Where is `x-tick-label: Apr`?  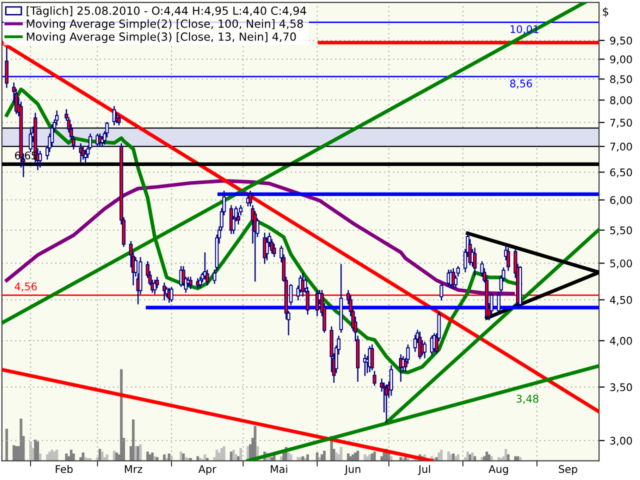 x-tick-label: Apr is located at coordinates (207, 470).